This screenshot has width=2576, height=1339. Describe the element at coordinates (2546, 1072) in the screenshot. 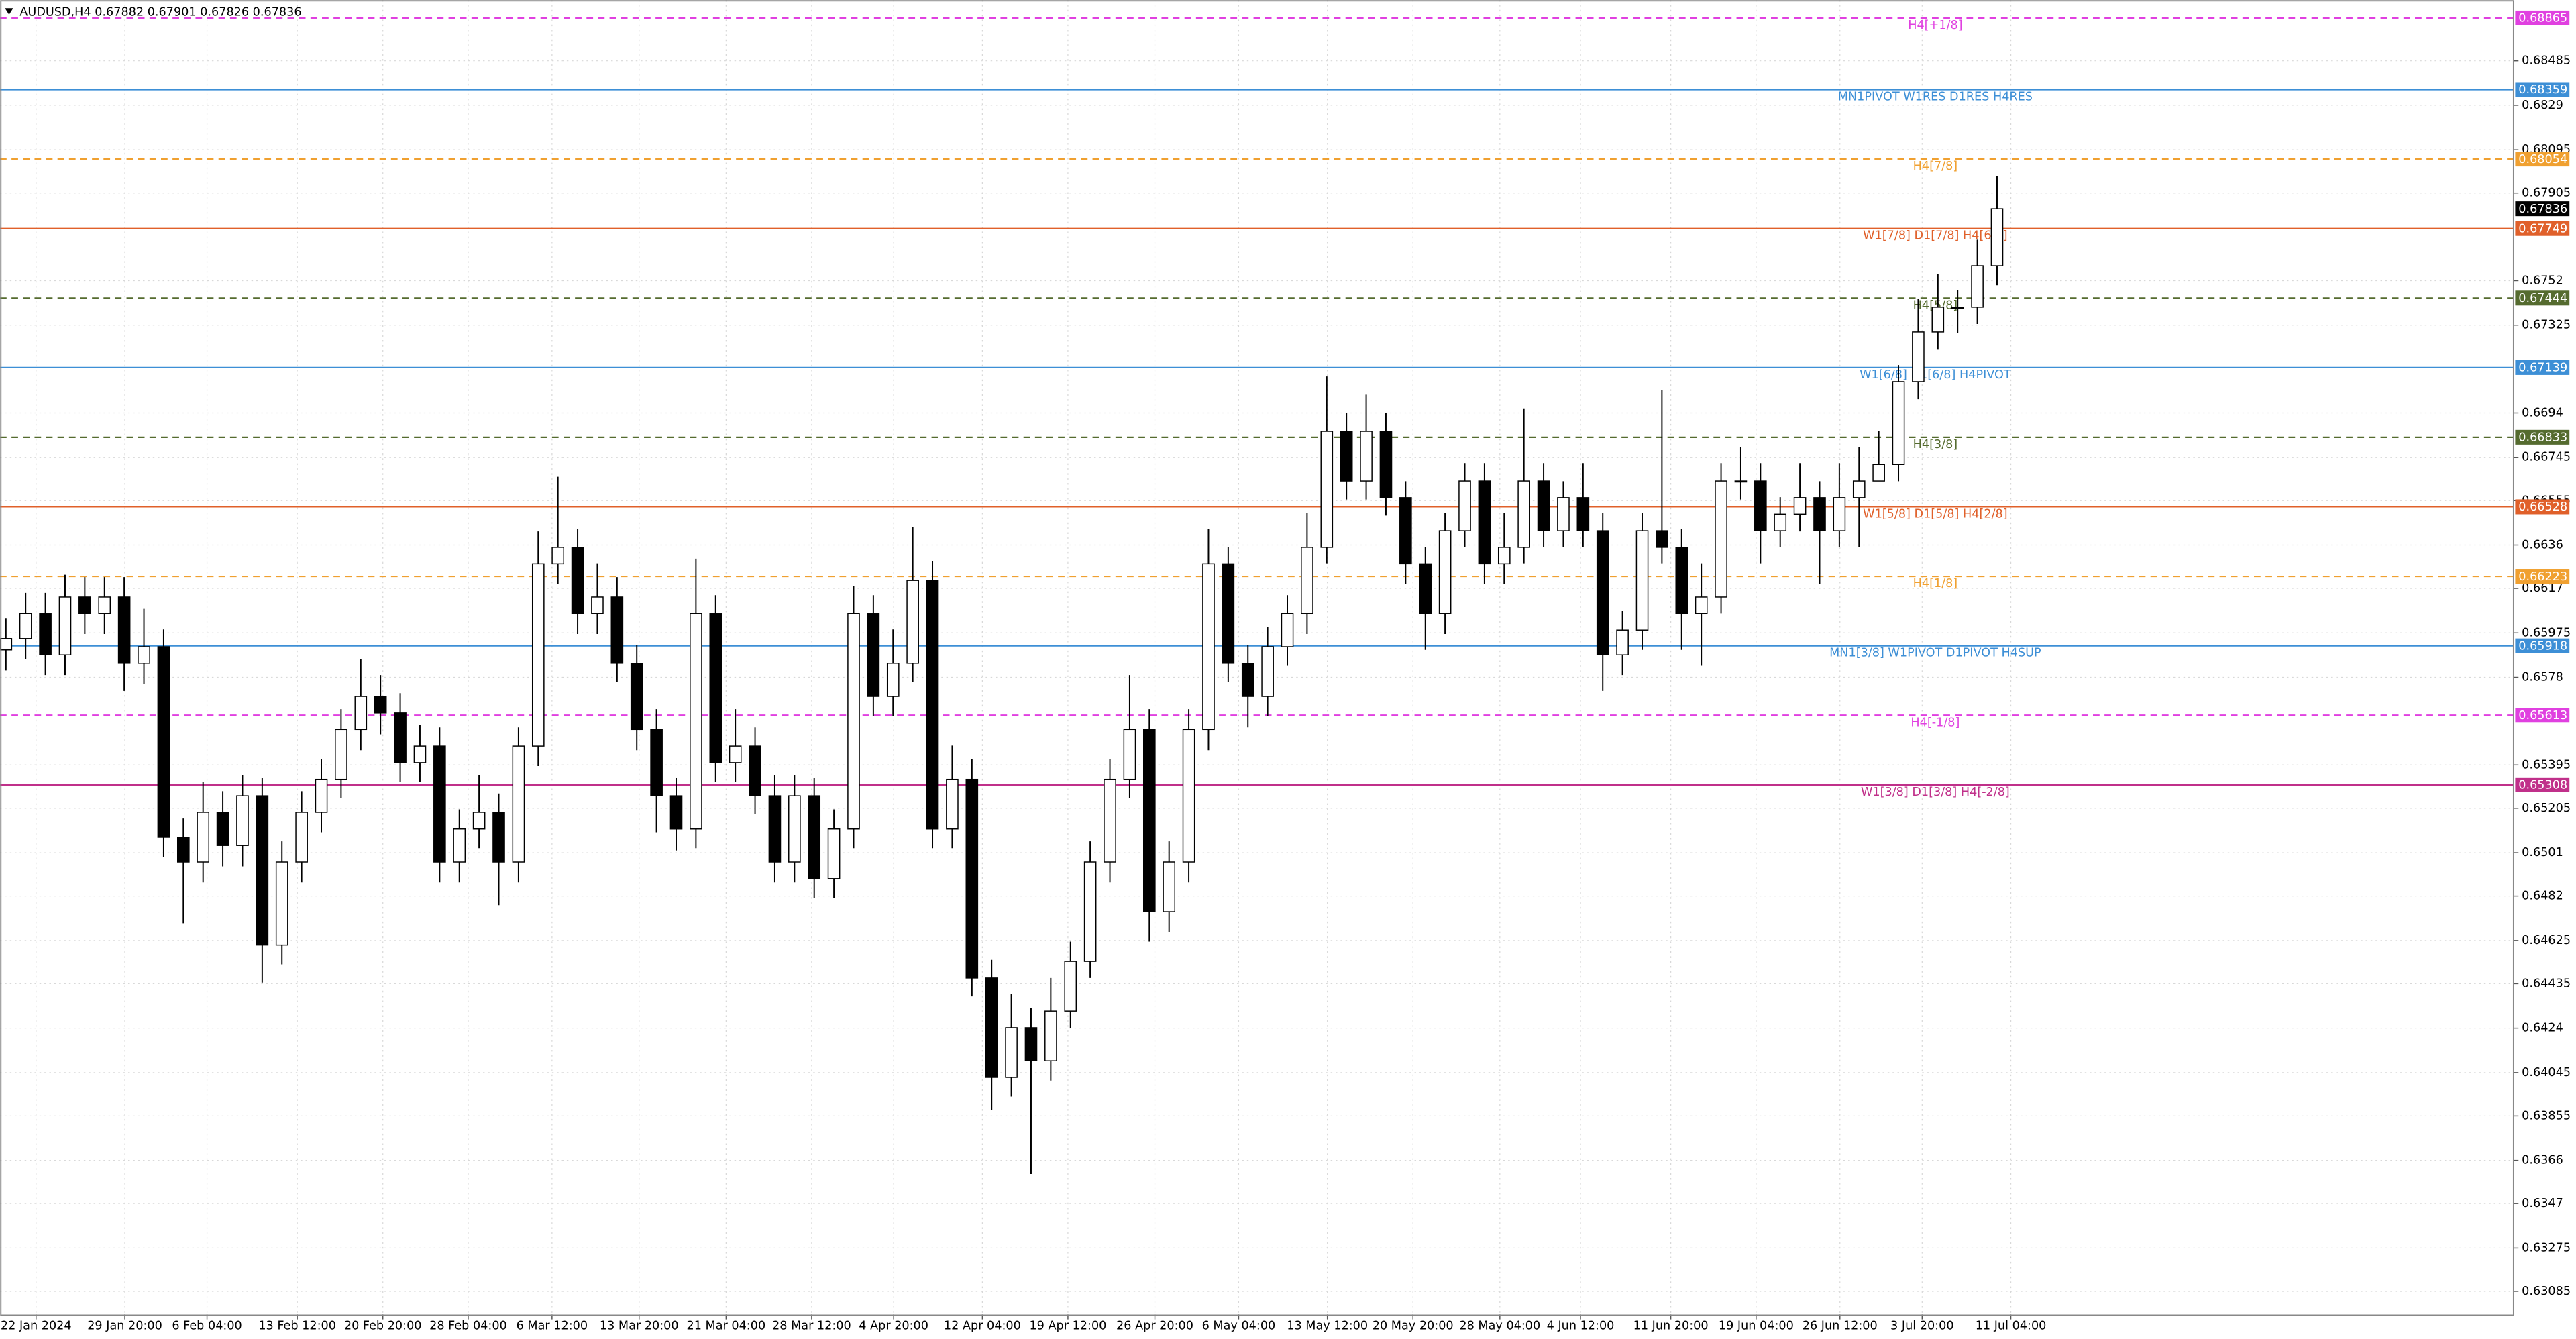

I see `y-tick-label: 0.64045` at that location.